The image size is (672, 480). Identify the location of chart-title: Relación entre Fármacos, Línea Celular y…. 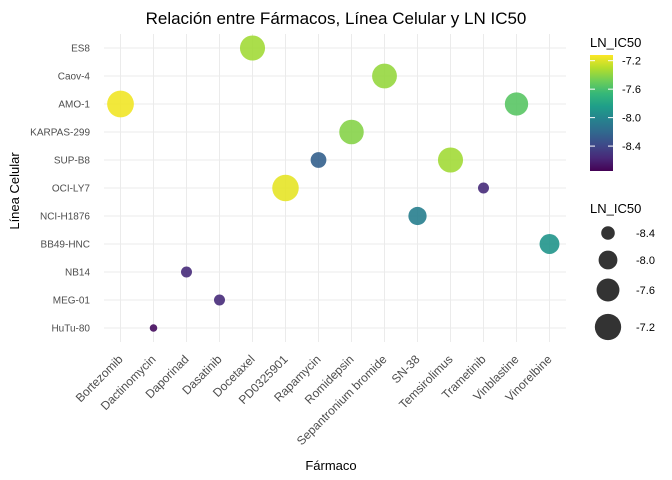
(336, 18).